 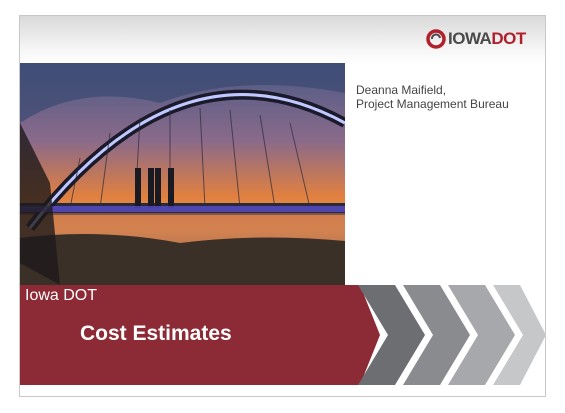 I want to click on logo: IOWA DOT, so click(x=476, y=39).